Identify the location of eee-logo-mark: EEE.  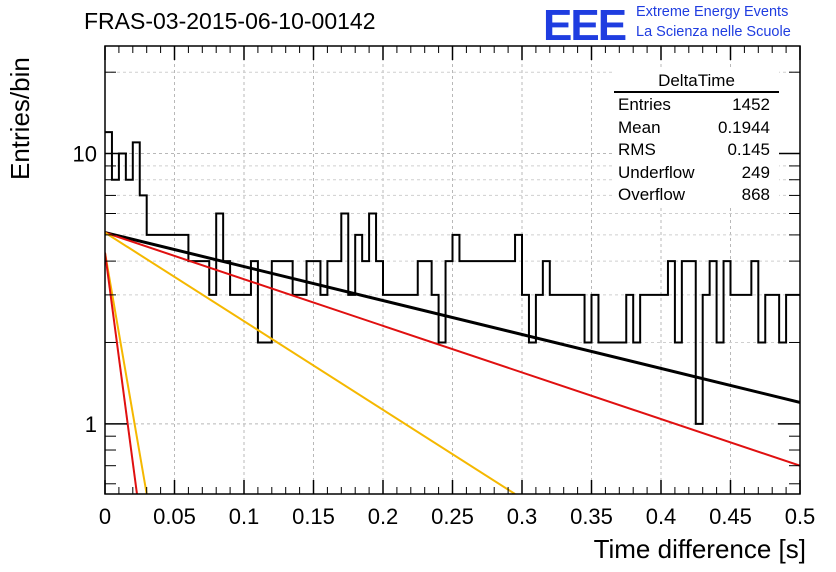
(585, 25).